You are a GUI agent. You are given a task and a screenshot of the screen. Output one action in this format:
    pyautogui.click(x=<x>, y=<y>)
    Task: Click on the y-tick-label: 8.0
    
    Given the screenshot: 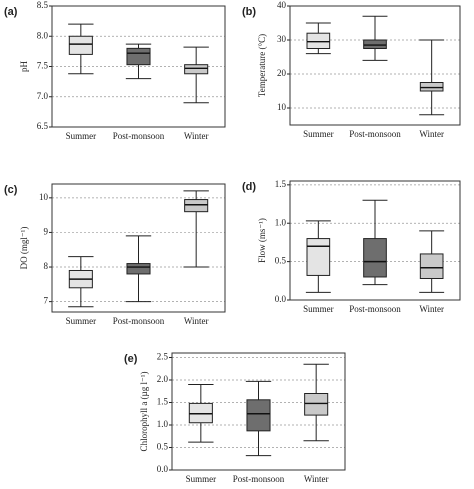 What is the action you would take?
    pyautogui.click(x=43, y=35)
    